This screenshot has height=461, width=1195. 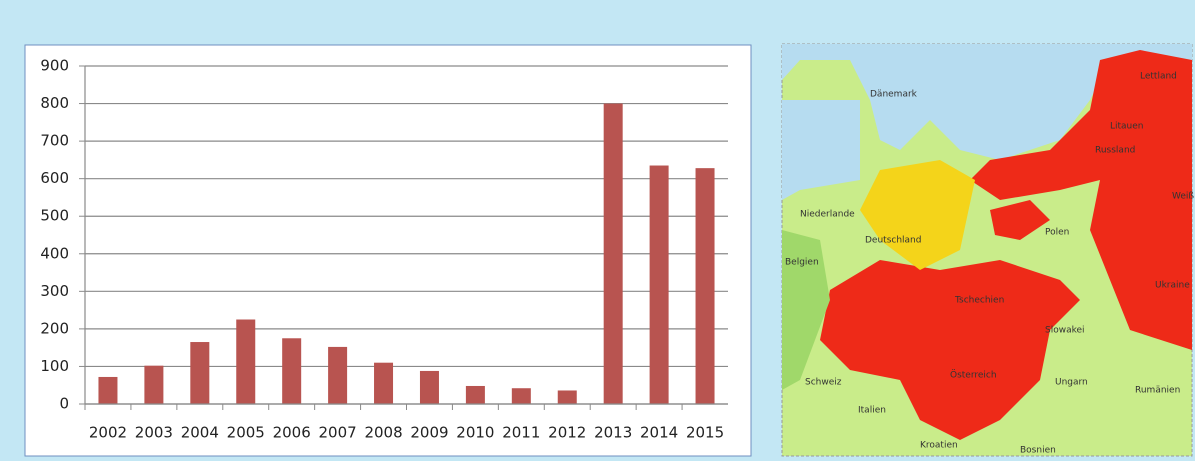 What do you see at coordinates (54, 103) in the screenshot?
I see `y-tick-label: 800` at bounding box center [54, 103].